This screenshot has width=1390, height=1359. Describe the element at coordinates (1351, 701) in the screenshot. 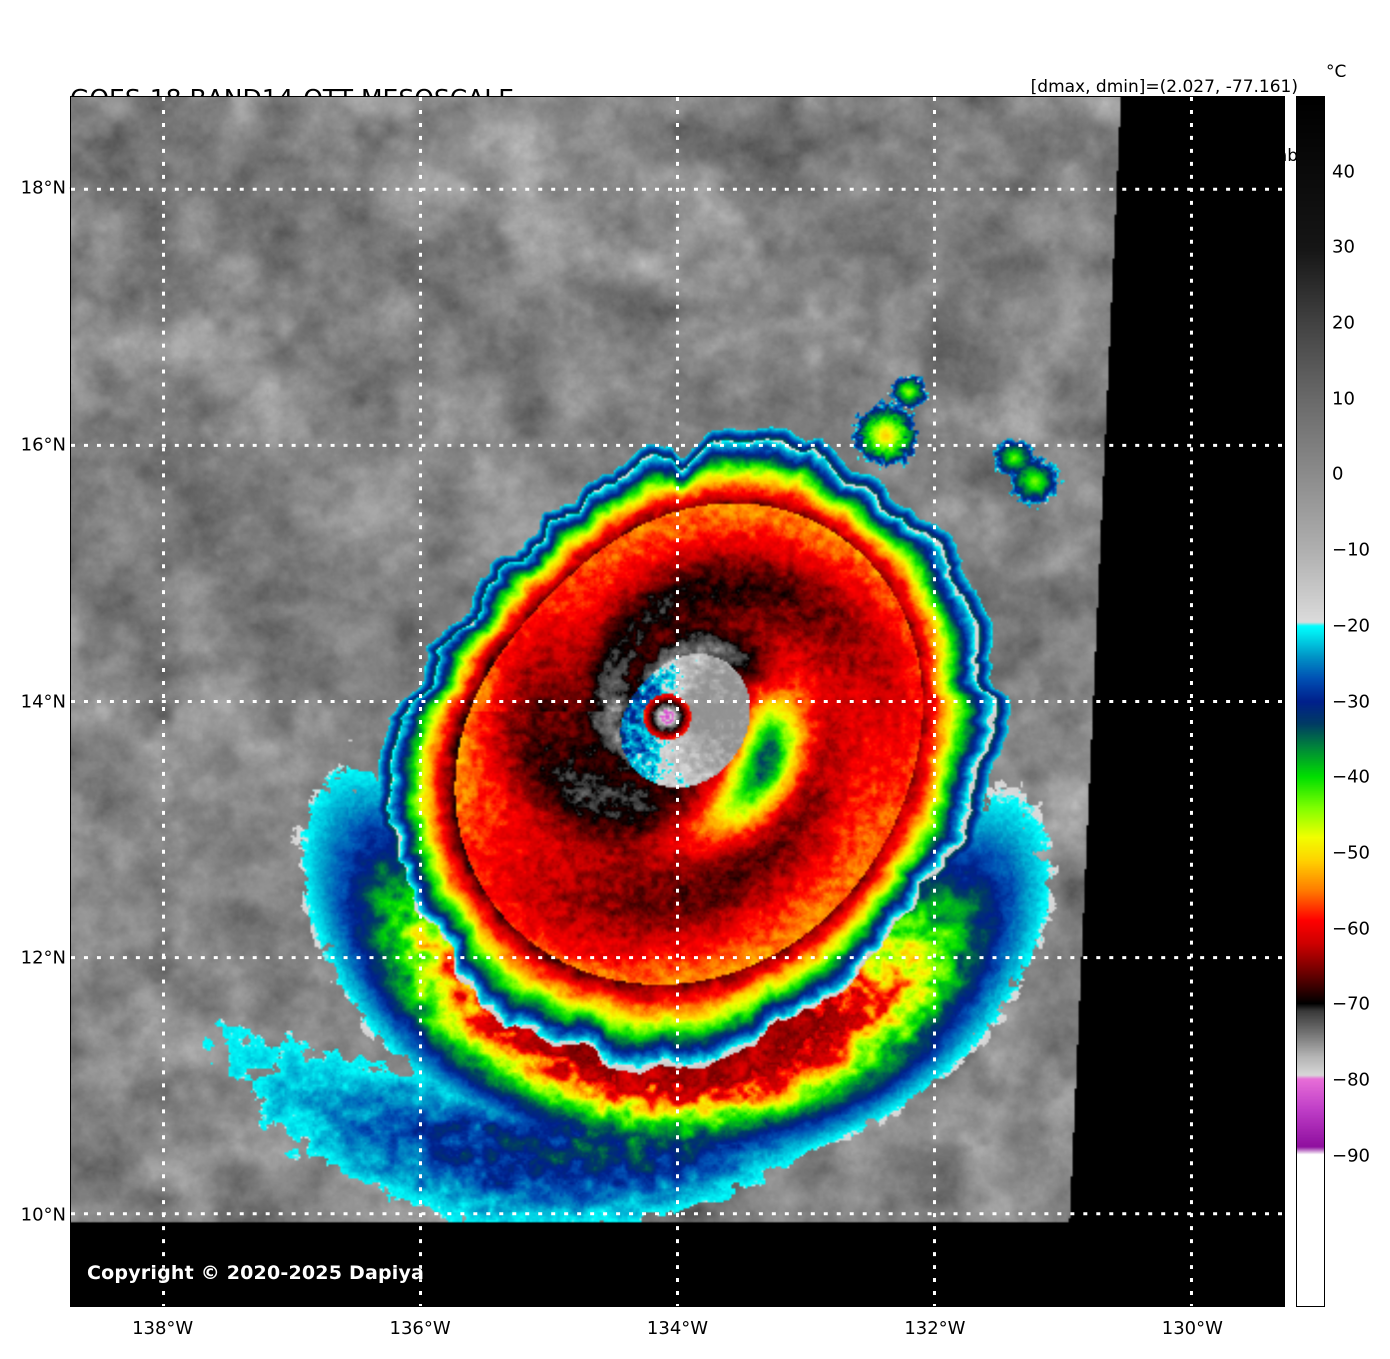

I see `colorbar-tick-7: −30` at that location.